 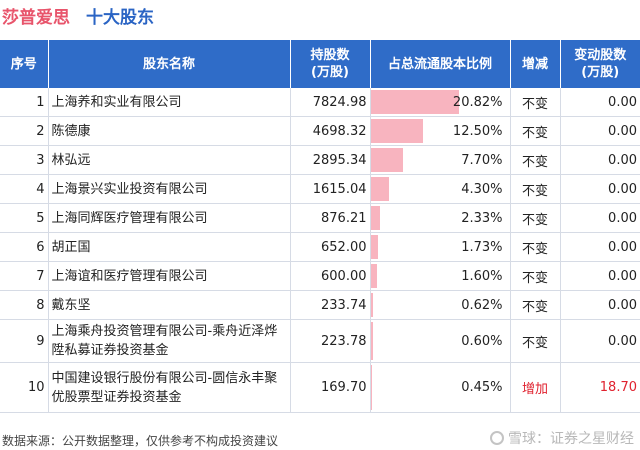 What do you see at coordinates (482, 247) in the screenshot?
I see `pct-label: 1.73%` at bounding box center [482, 247].